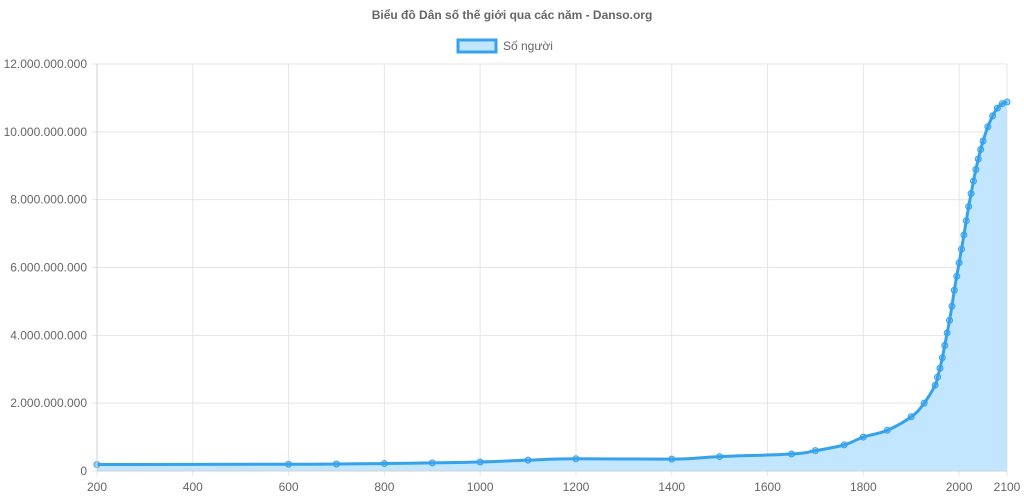 The height and width of the screenshot is (500, 1024). What do you see at coordinates (384, 487) in the screenshot?
I see `x-tick-label: 800` at bounding box center [384, 487].